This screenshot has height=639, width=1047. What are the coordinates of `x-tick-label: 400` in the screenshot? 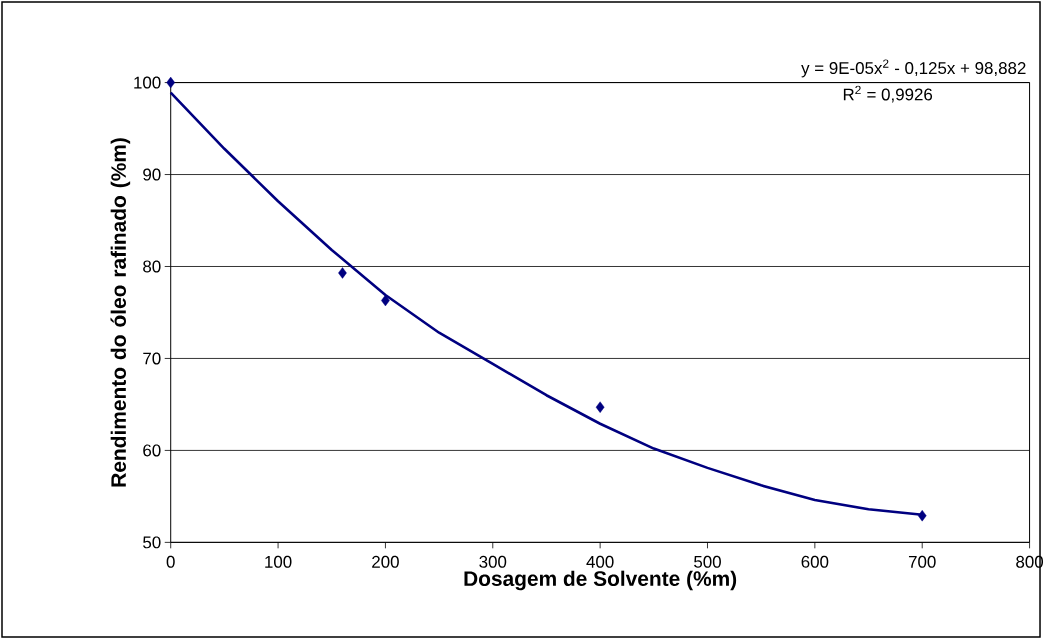 It's located at (600, 561).